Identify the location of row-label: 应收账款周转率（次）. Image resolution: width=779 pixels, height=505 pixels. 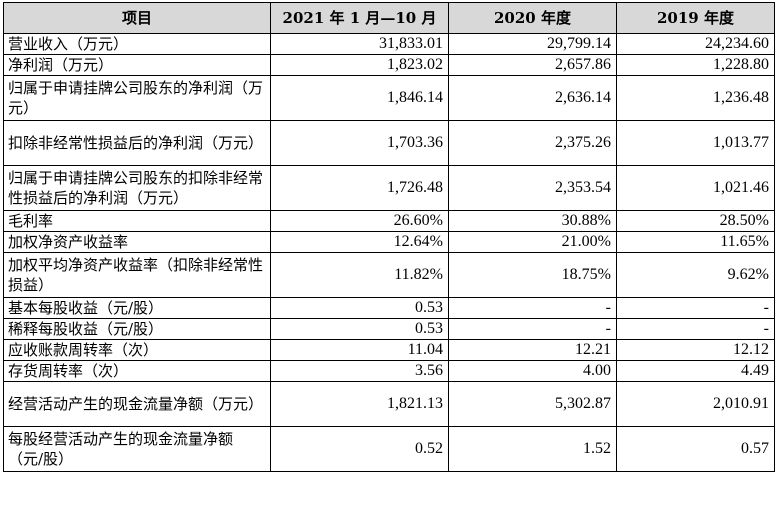
(137, 350).